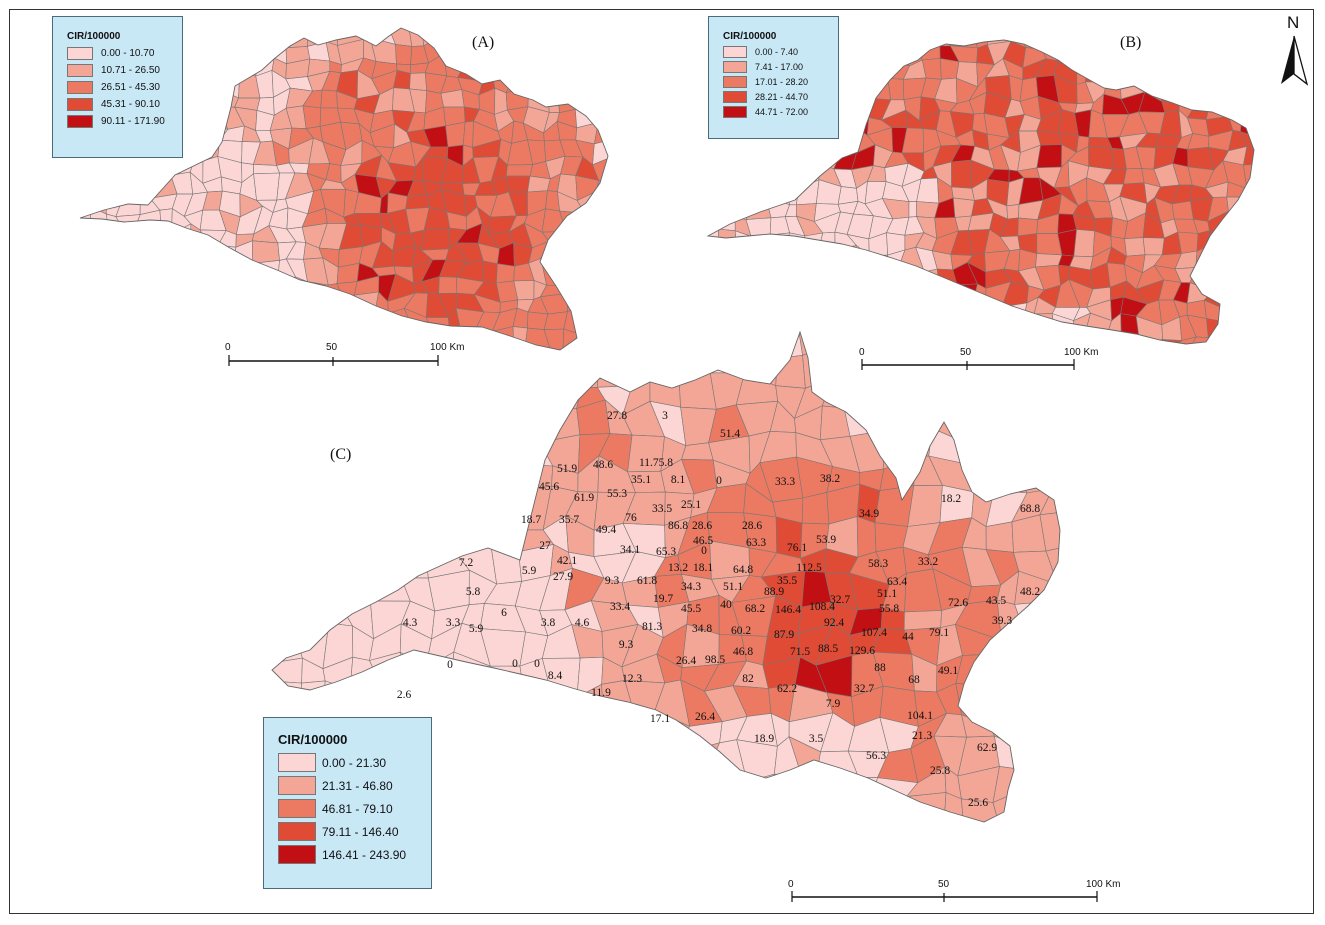 The image size is (1325, 925). Describe the element at coordinates (784, 635) in the screenshot. I see `district-value-label: 87.9` at that location.